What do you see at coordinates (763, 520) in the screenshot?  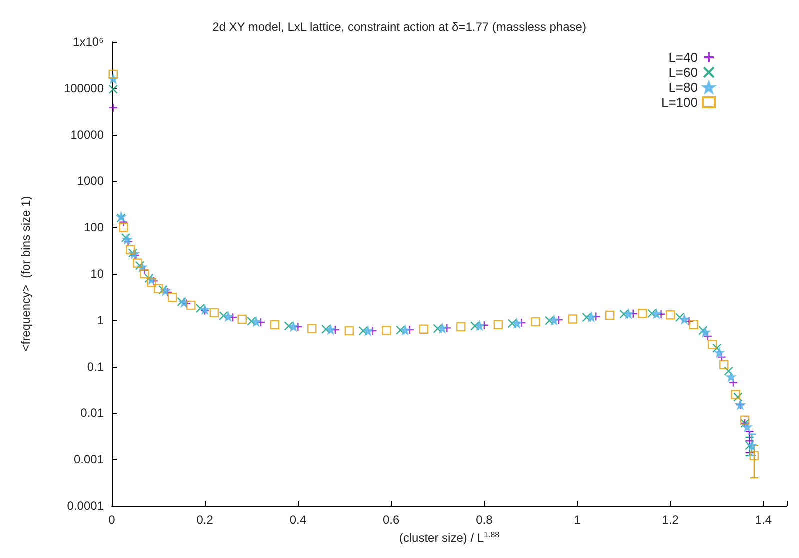 I see `x-tick-label: 1.4` at bounding box center [763, 520].